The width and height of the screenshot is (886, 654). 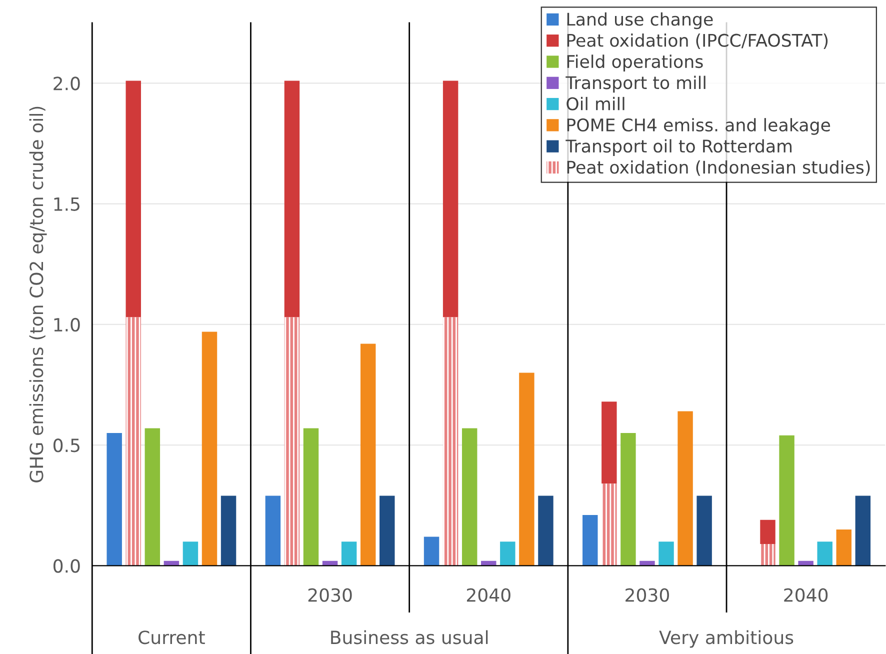 I want to click on y-tick-label: 0.0, so click(x=67, y=566).